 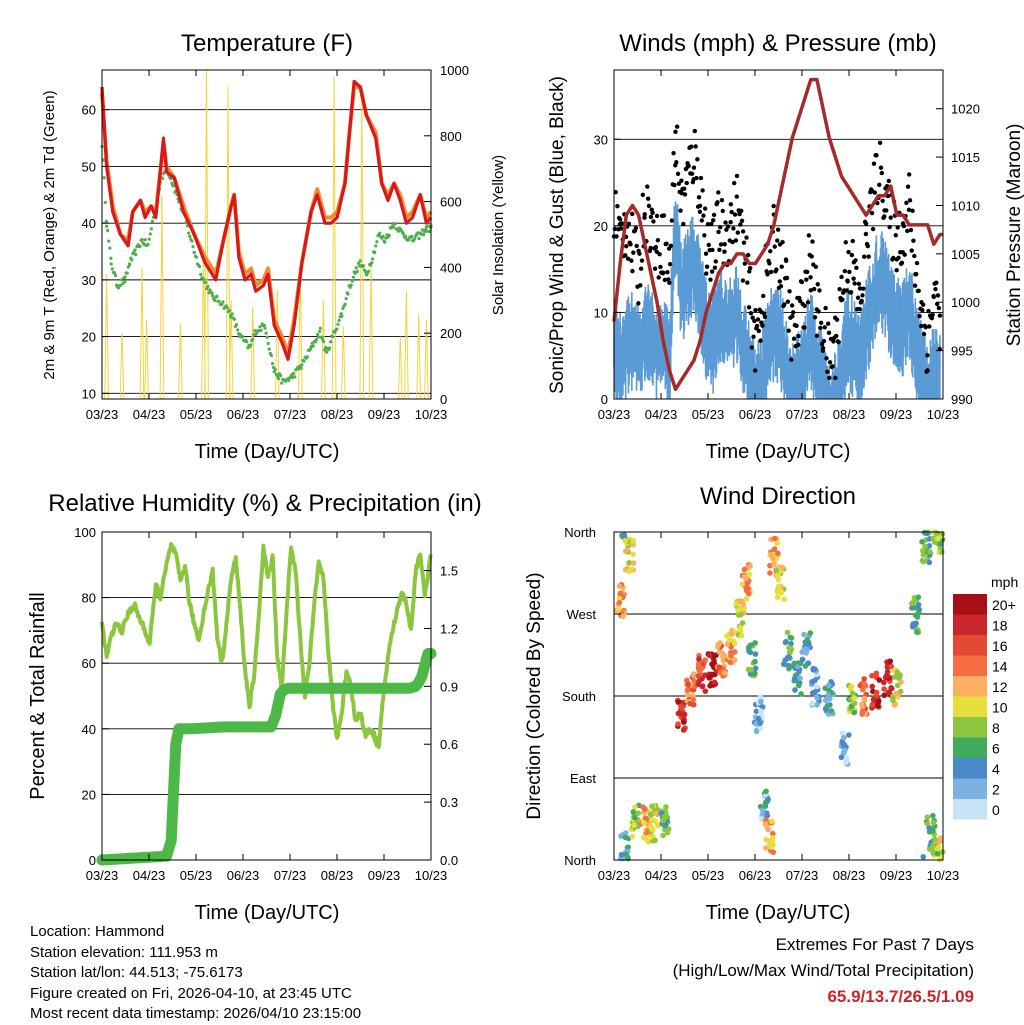 What do you see at coordinates (778, 913) in the screenshot?
I see `wind-direction-xlabel: Time (Day/UTC)` at bounding box center [778, 913].